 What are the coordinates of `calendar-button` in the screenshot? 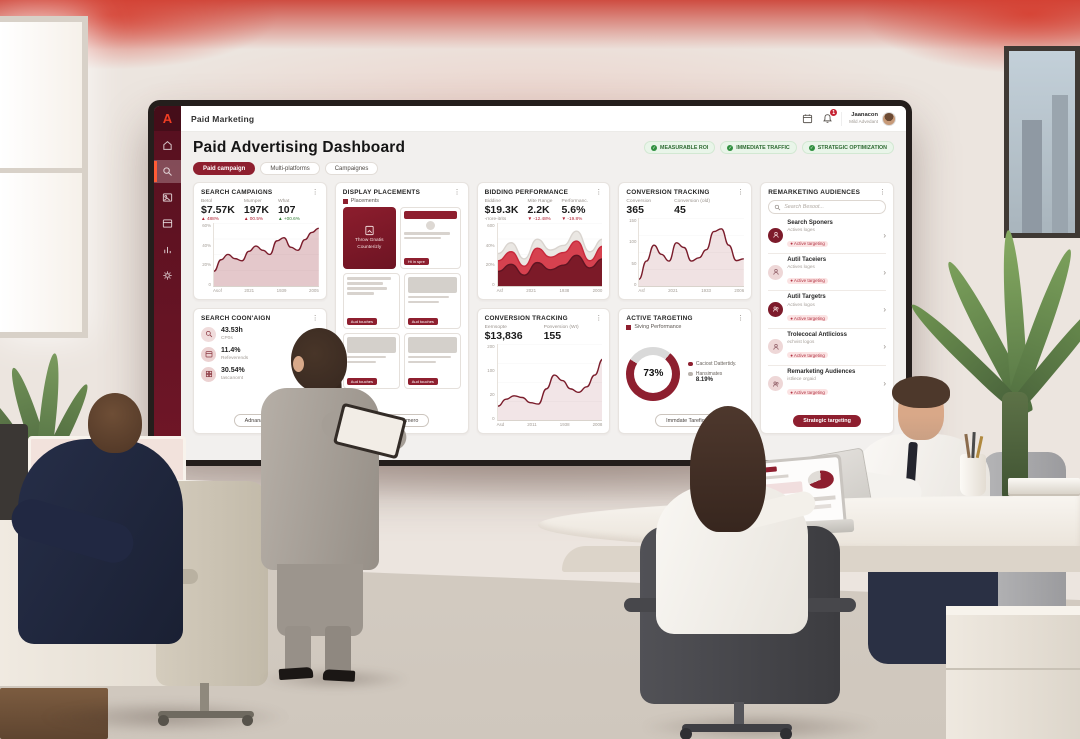 It's located at (807, 118).